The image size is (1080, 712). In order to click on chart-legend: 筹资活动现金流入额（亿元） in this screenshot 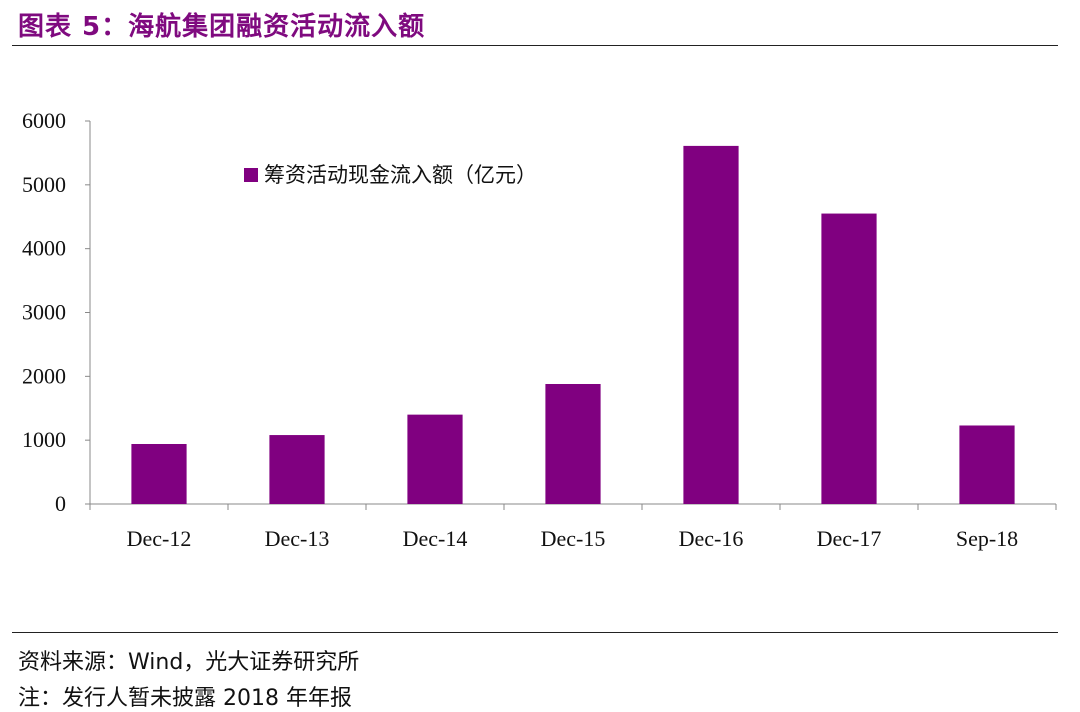, I will do `click(390, 175)`.